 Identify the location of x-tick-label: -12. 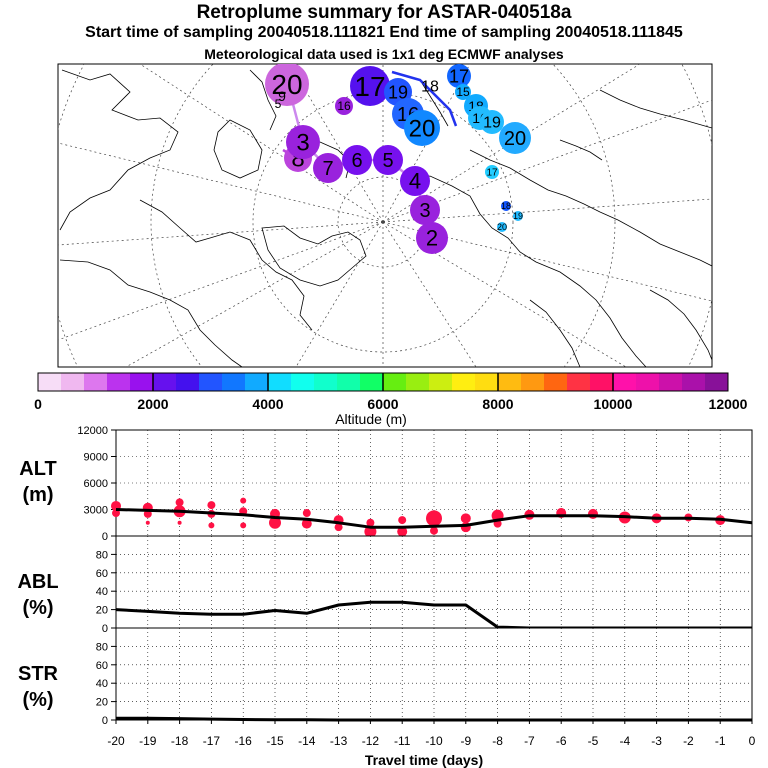
(371, 741).